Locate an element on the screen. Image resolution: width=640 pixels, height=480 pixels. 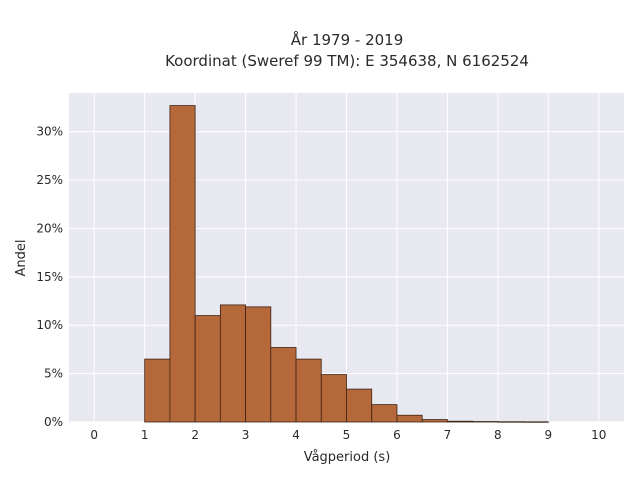
x-axis-label: Vågperiod (s) is located at coordinates (347, 457).